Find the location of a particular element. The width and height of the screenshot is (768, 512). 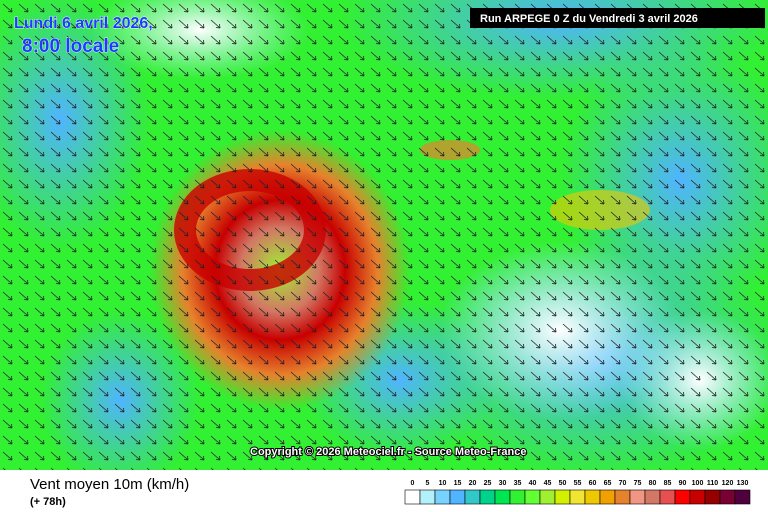

run-info: Run ARPEGE 0 Z du Vendredi 3 avril 2026 is located at coordinates (589, 19).